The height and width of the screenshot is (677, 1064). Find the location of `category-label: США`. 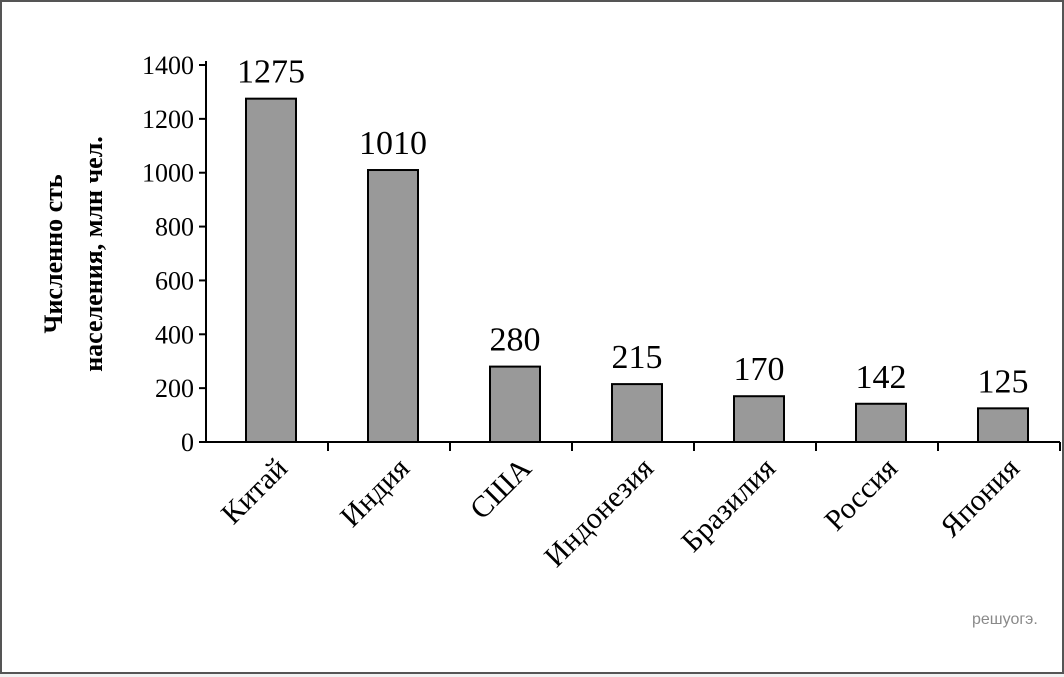

category-label: США is located at coordinates (501, 488).